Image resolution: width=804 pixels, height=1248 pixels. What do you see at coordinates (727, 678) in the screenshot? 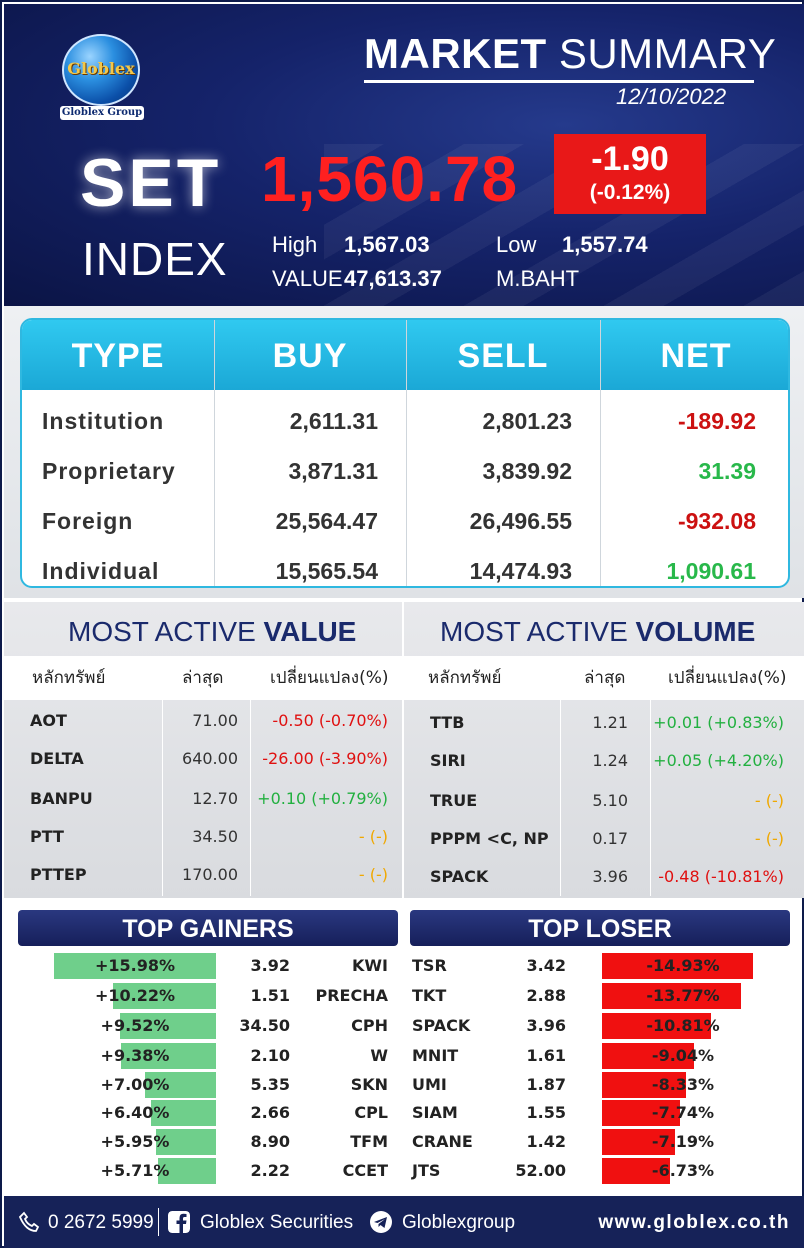
I see `col-change: เปลี่ยนแปลง(%)` at bounding box center [727, 678].